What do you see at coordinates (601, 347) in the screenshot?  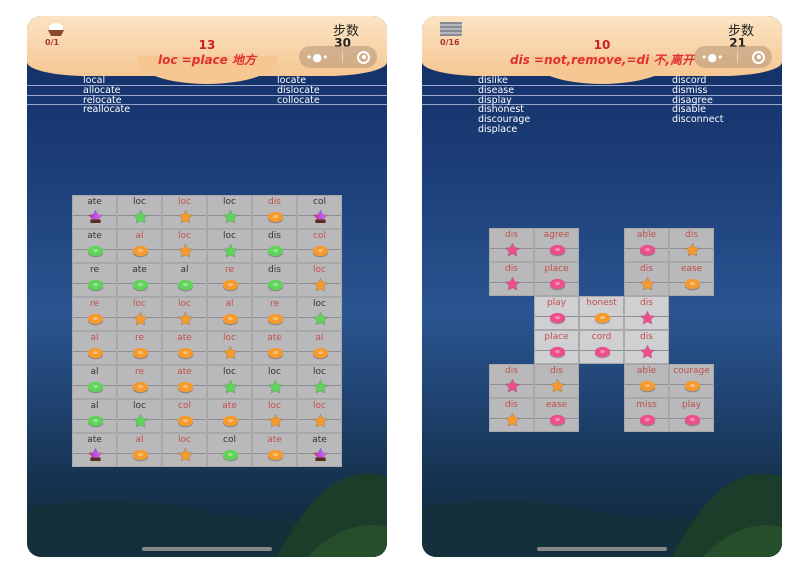 I see `board-tile: cord` at bounding box center [601, 347].